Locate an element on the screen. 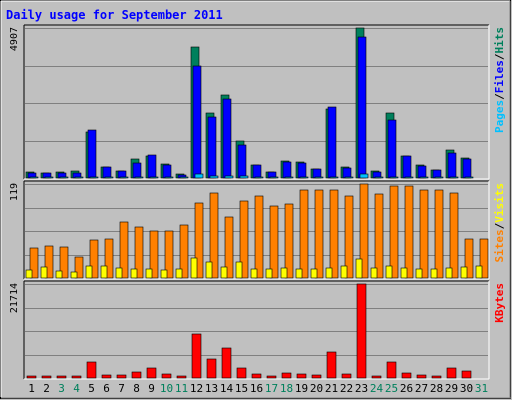 Image resolution: width=512 pixels, height=400 pixels. x-tick-label: 19 is located at coordinates (301, 388).